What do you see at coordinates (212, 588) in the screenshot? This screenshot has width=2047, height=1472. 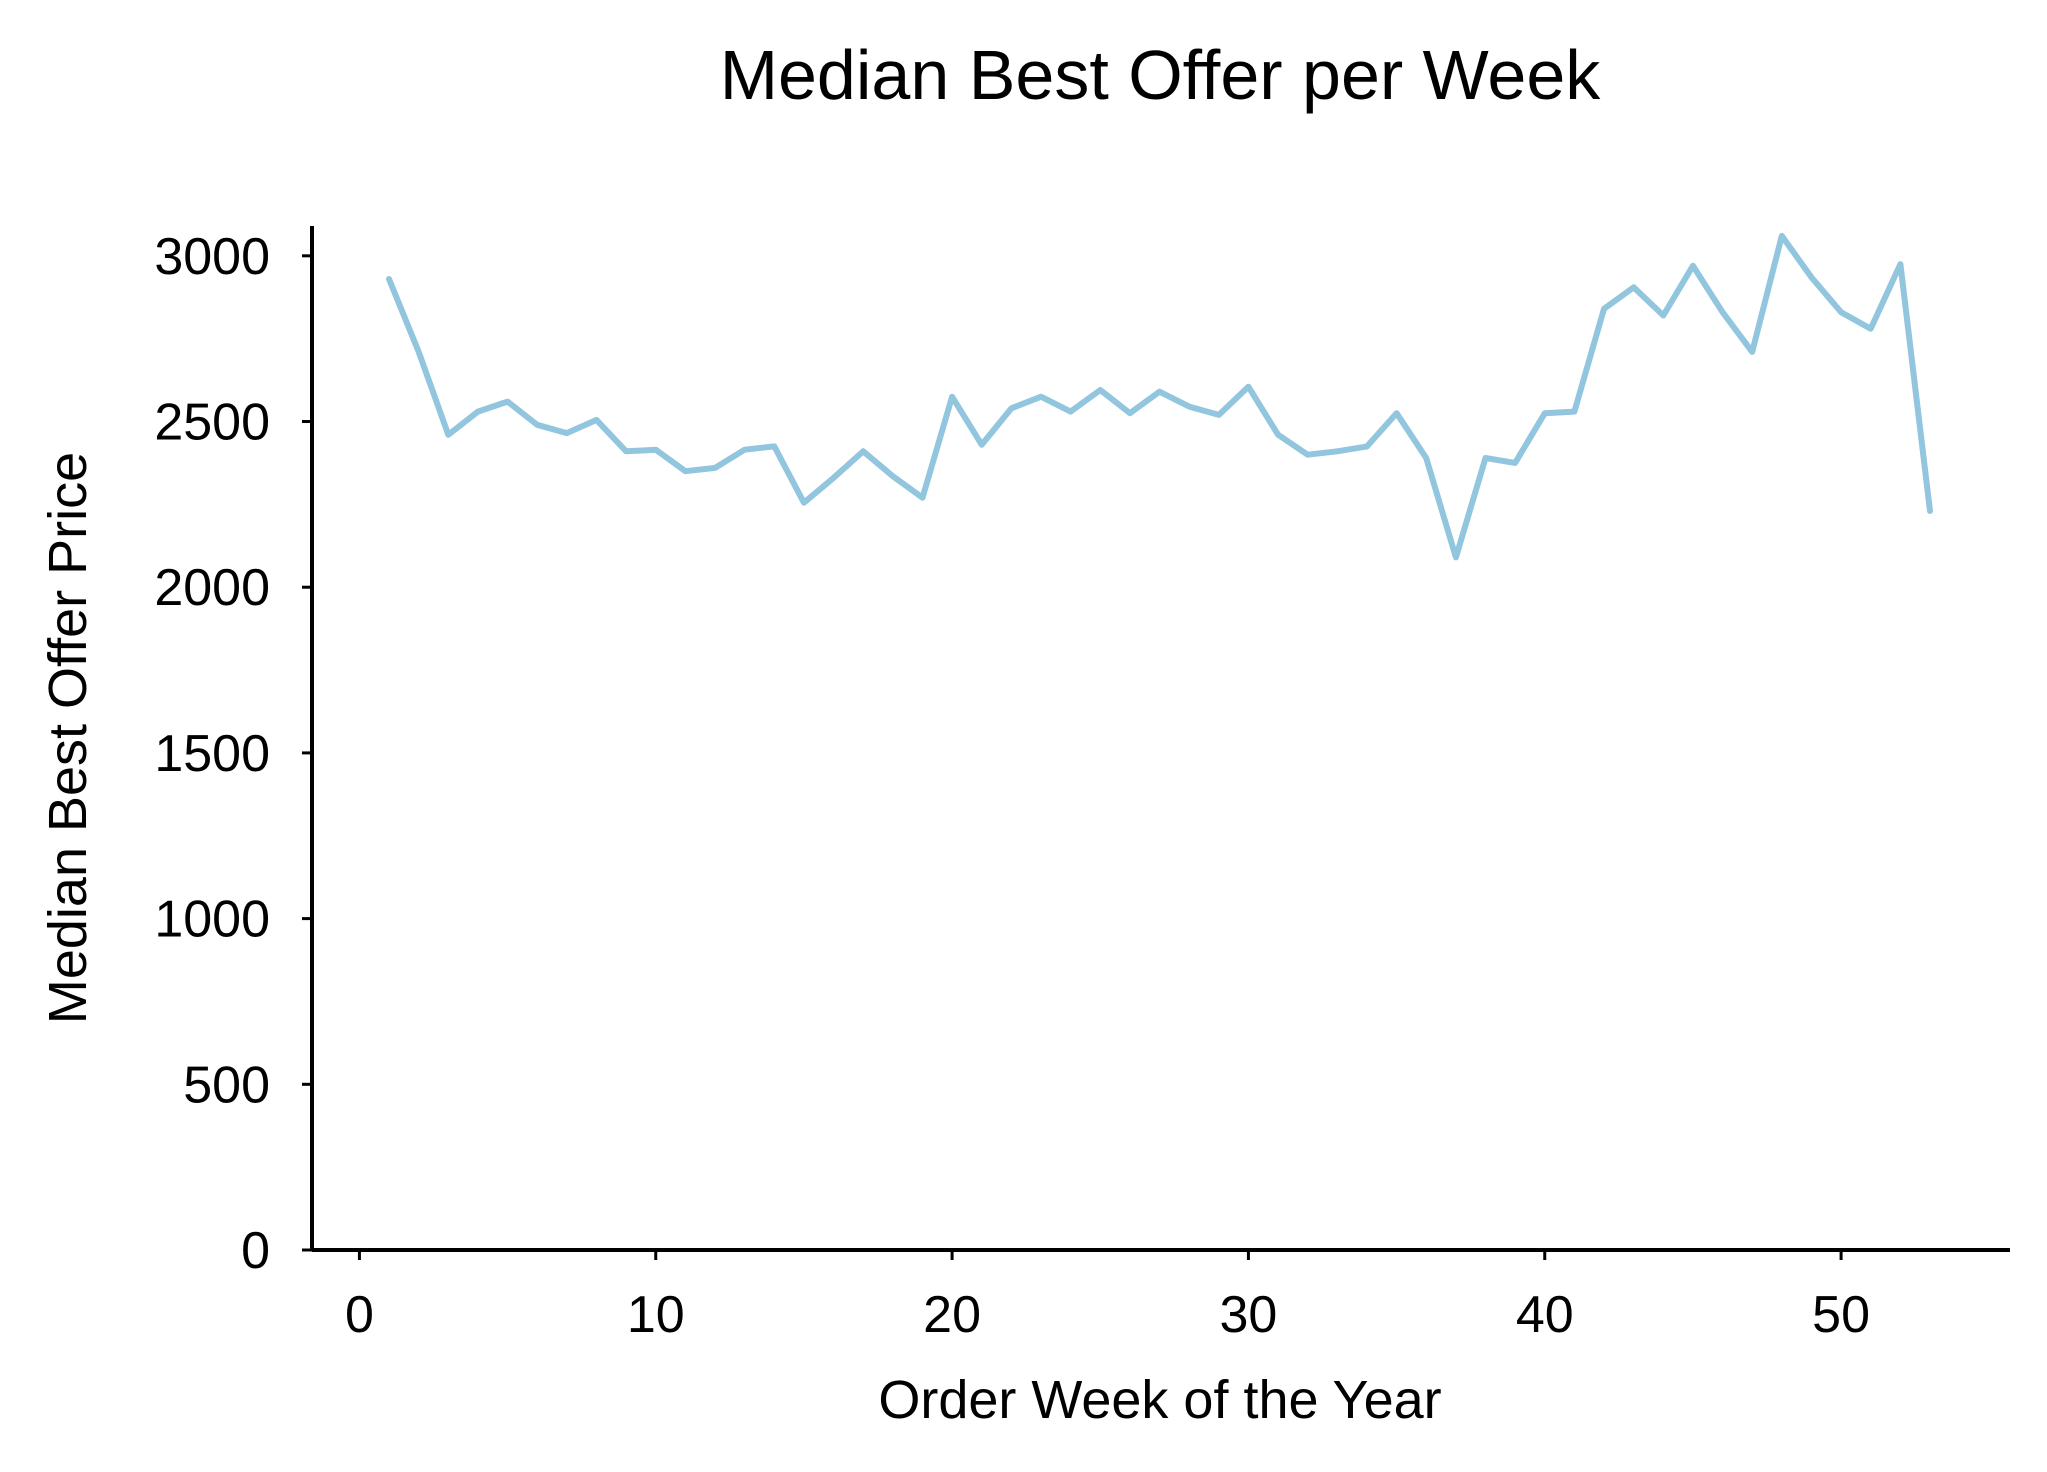 I see `y-tick-label: 2000` at bounding box center [212, 588].